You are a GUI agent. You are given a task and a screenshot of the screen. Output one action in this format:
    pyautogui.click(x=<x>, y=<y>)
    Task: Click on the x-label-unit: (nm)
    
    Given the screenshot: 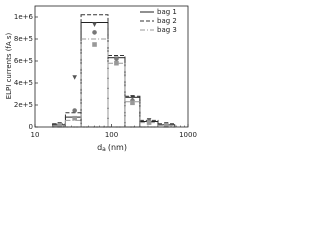 What is the action you would take?
    pyautogui.click(x=117, y=147)
    